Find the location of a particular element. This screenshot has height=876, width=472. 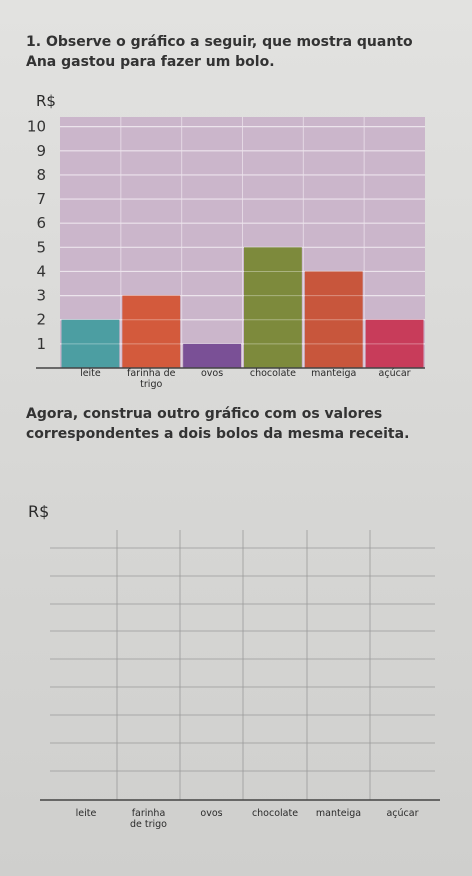

blank-x-tick-label: farinha de trigo is located at coordinates (148, 819).